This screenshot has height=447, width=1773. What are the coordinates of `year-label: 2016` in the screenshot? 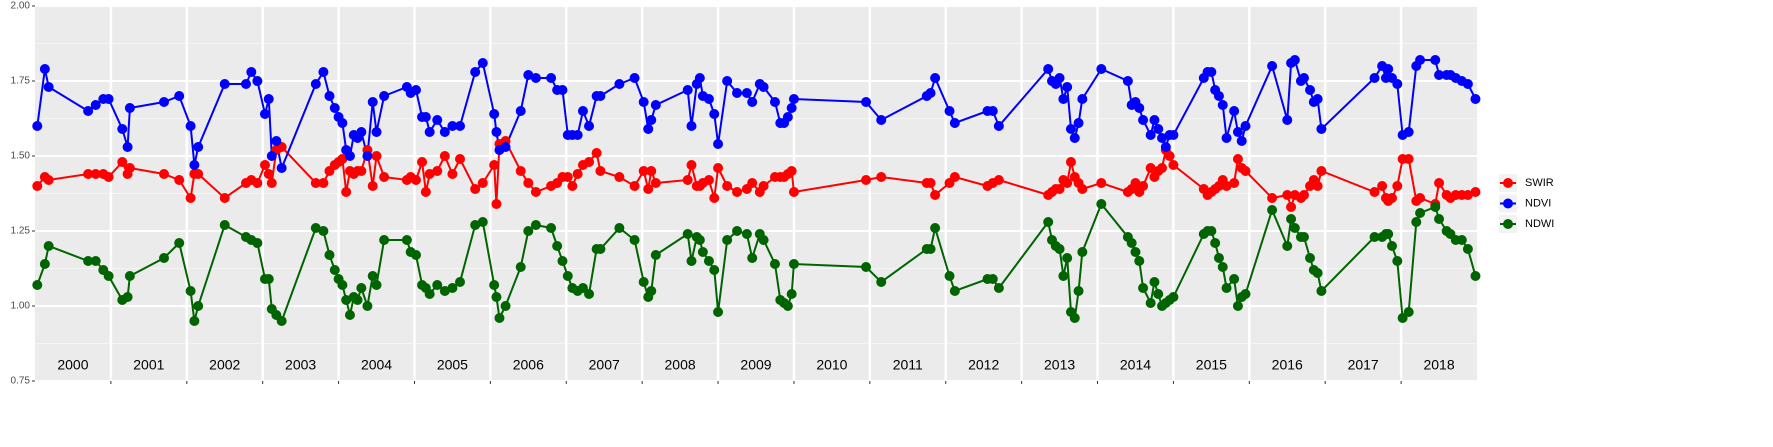 It's located at (1287, 365).